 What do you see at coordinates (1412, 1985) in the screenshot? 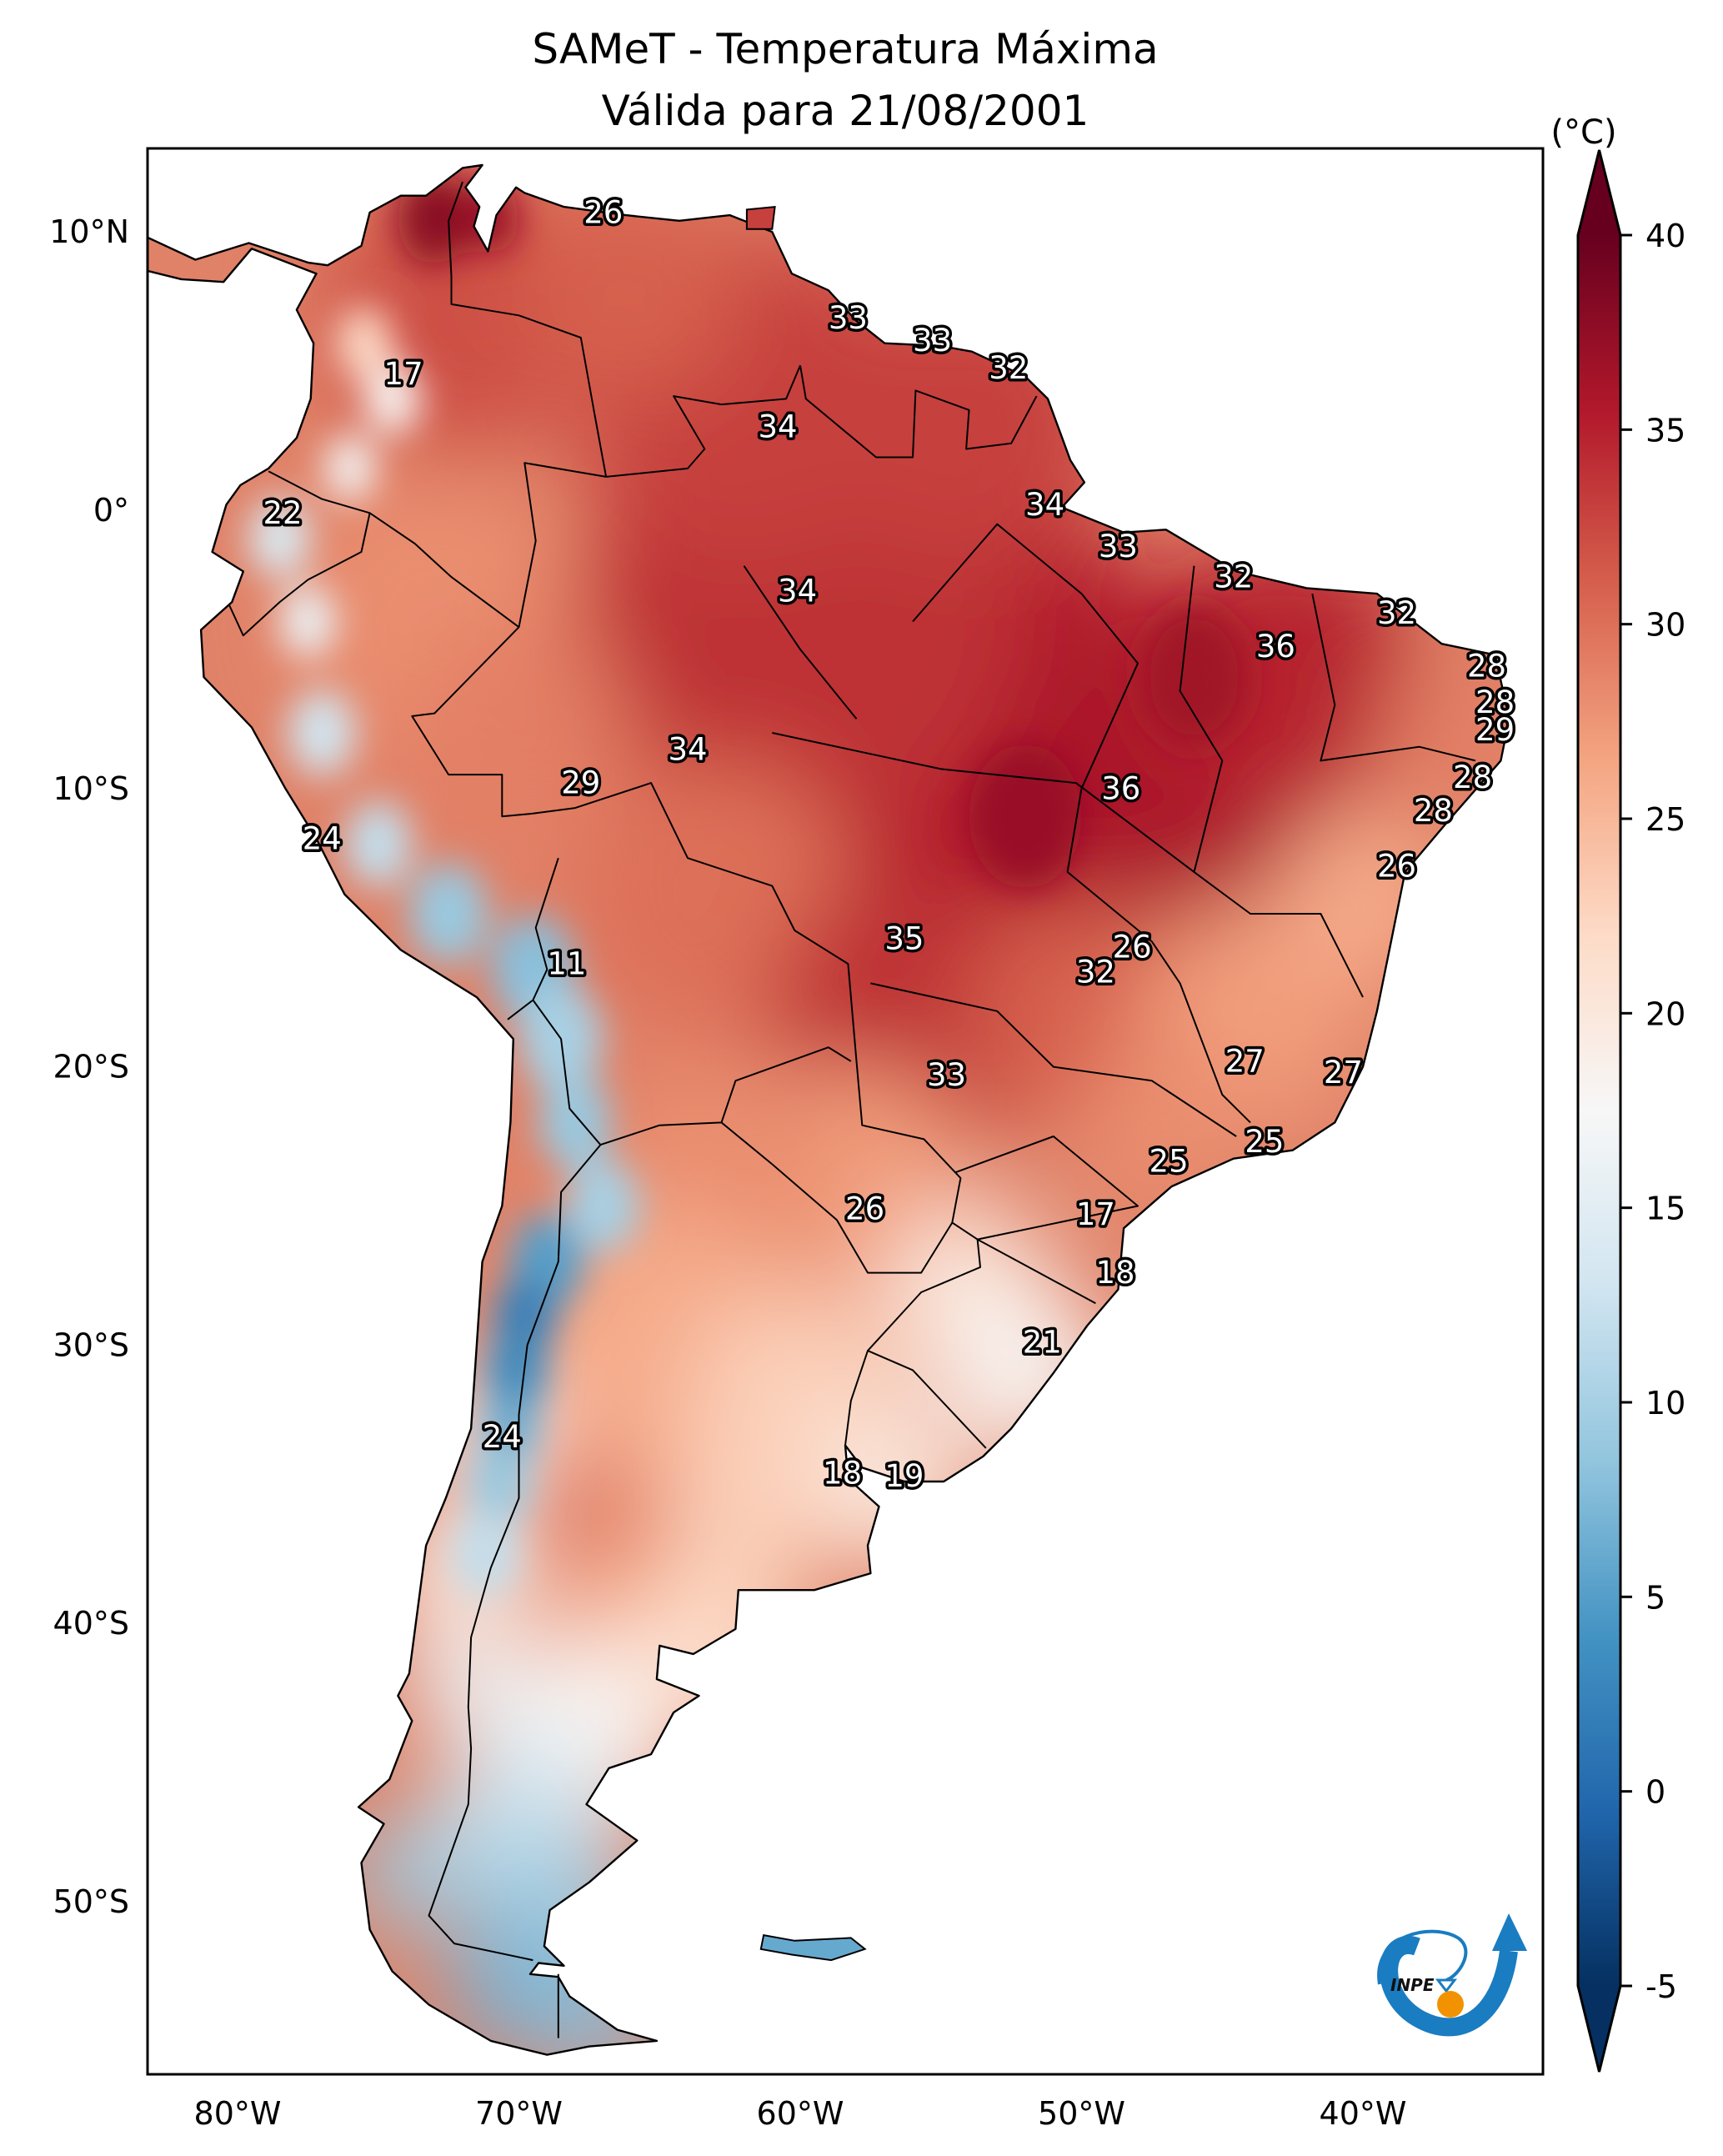
I see `logo-text: INPE` at bounding box center [1412, 1985].